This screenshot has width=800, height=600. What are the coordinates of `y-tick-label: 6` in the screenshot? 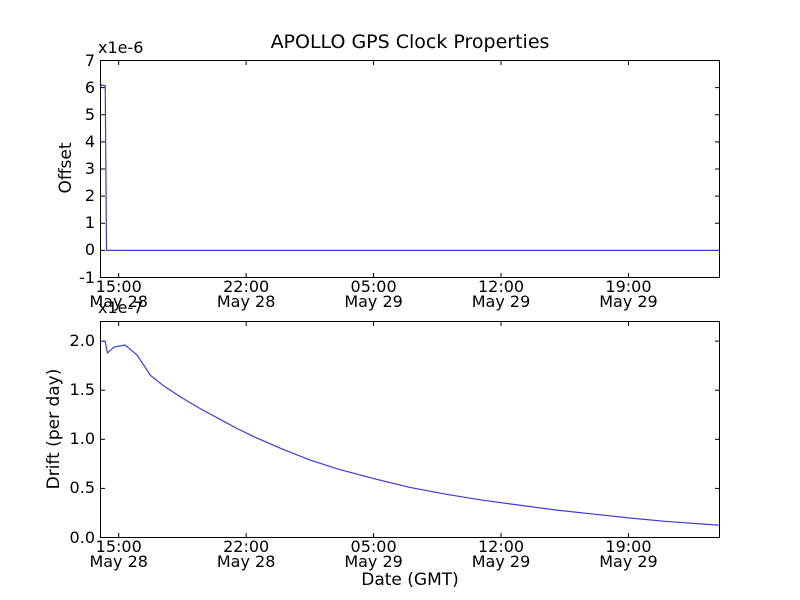 It's located at (89, 87).